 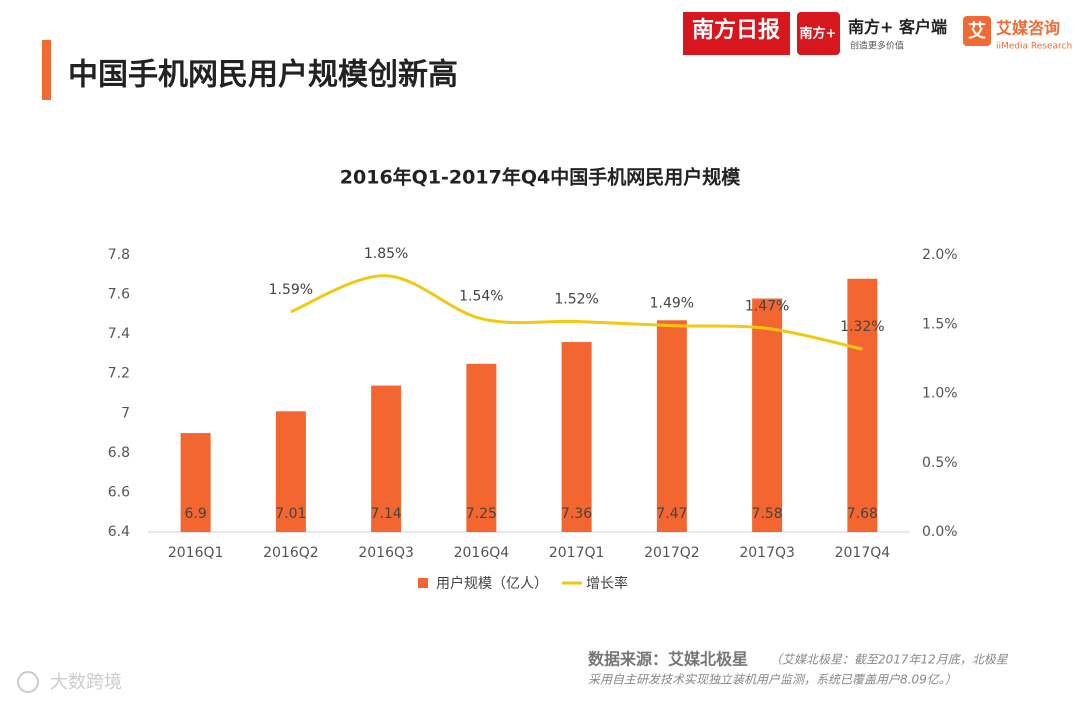 I want to click on line, so click(x=576, y=312).